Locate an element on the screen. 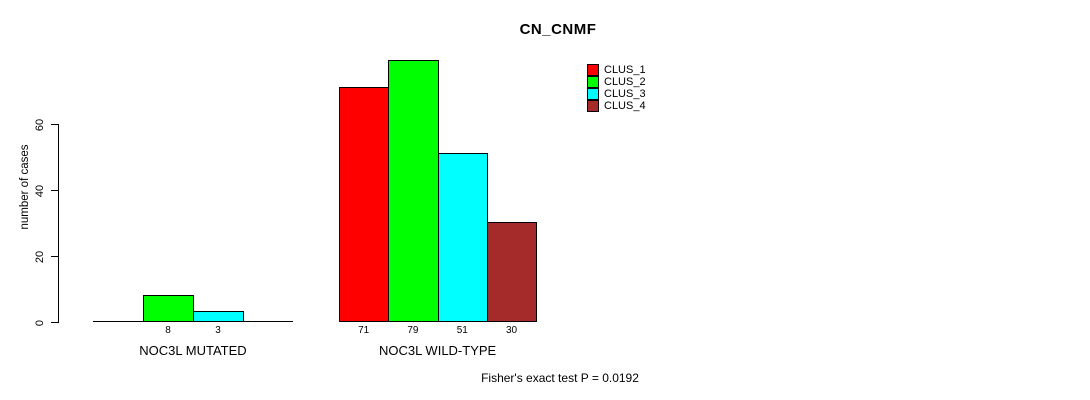  chart-title: CN_CNMF is located at coordinates (558, 29).